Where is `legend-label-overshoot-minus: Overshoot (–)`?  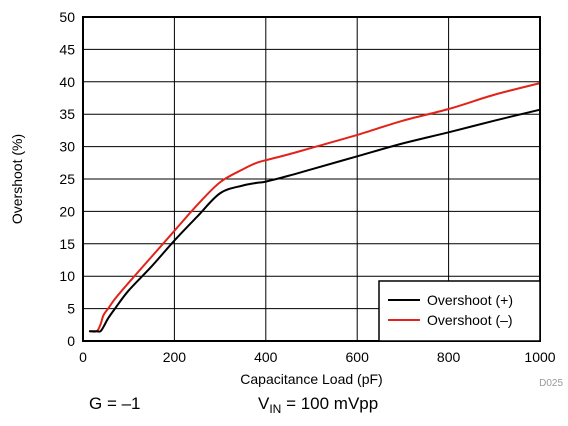
legend-label-overshoot-minus: Overshoot (–) is located at coordinates (470, 320).